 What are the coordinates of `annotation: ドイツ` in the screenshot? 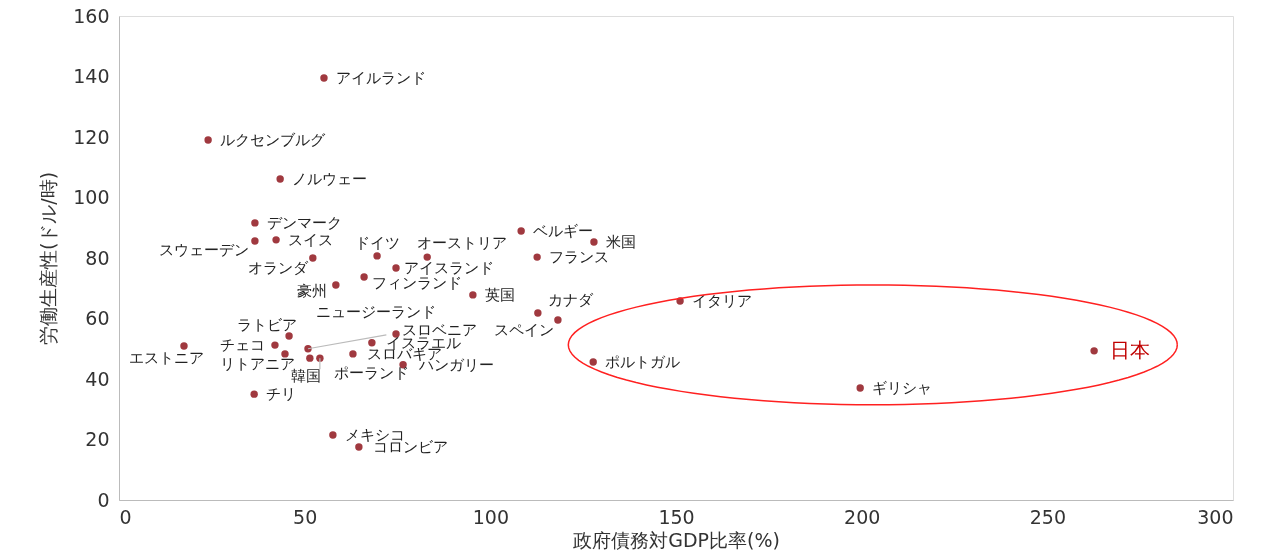 It's located at (377, 242).